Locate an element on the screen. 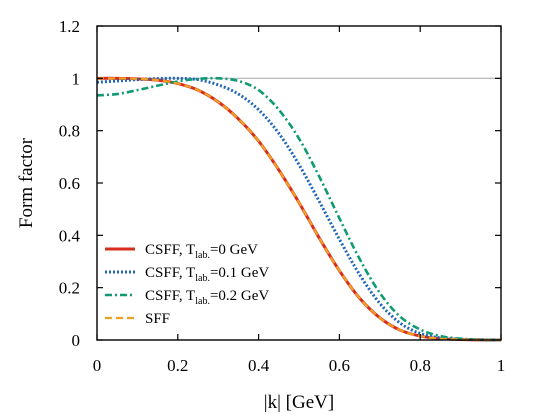 This screenshot has width=545, height=418. y-tick-label: 1 is located at coordinates (76, 78).